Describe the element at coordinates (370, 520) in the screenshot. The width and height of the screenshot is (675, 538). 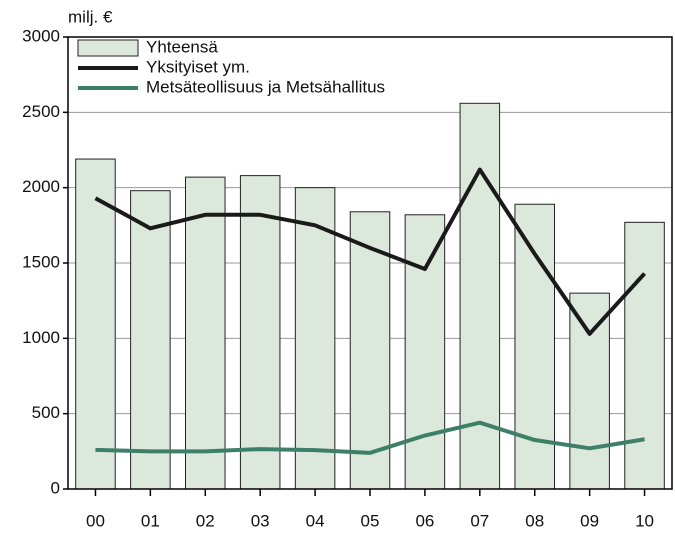
I see `x-tick-label: 05` at that location.